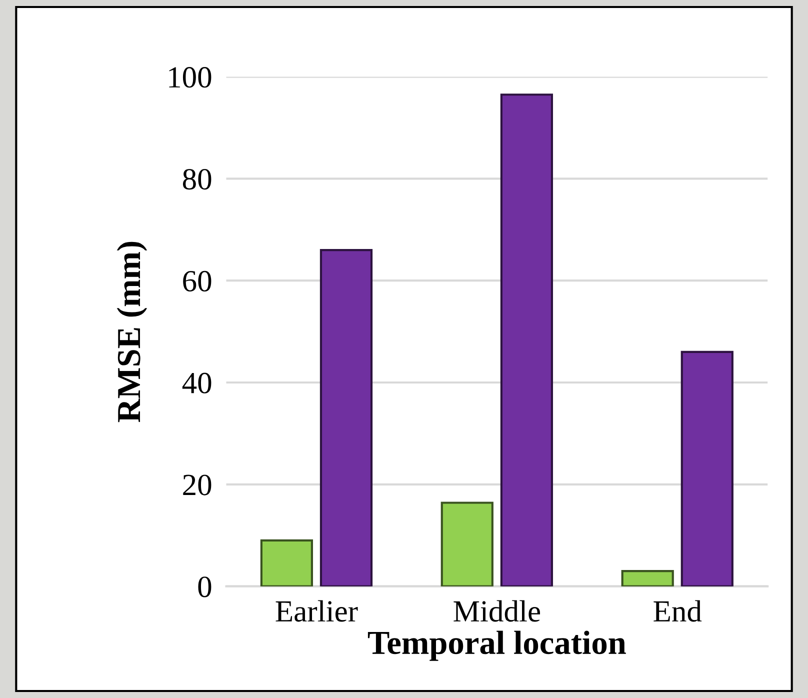 The height and width of the screenshot is (698, 808). Describe the element at coordinates (197, 281) in the screenshot. I see `y-tick-label: 60` at that location.